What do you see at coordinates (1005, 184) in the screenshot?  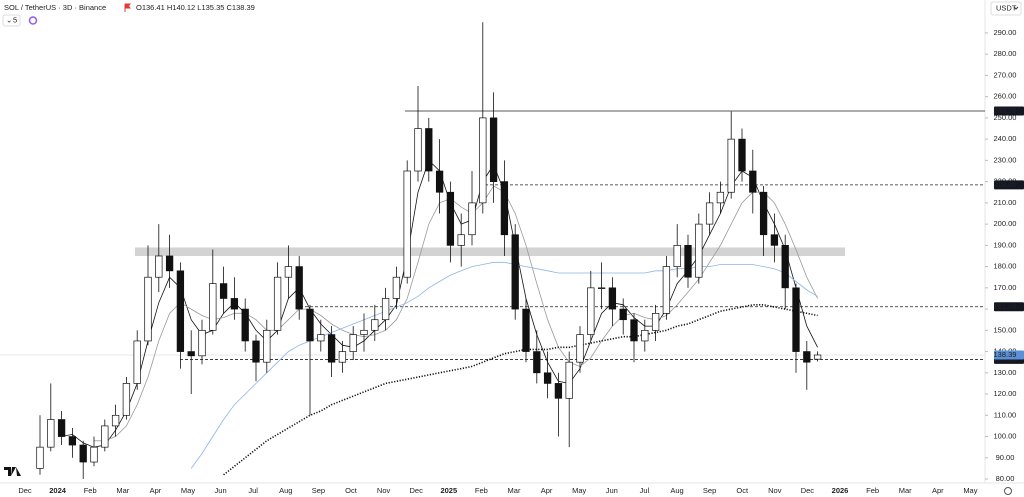 I see `price-label: 218.46` at bounding box center [1005, 184].